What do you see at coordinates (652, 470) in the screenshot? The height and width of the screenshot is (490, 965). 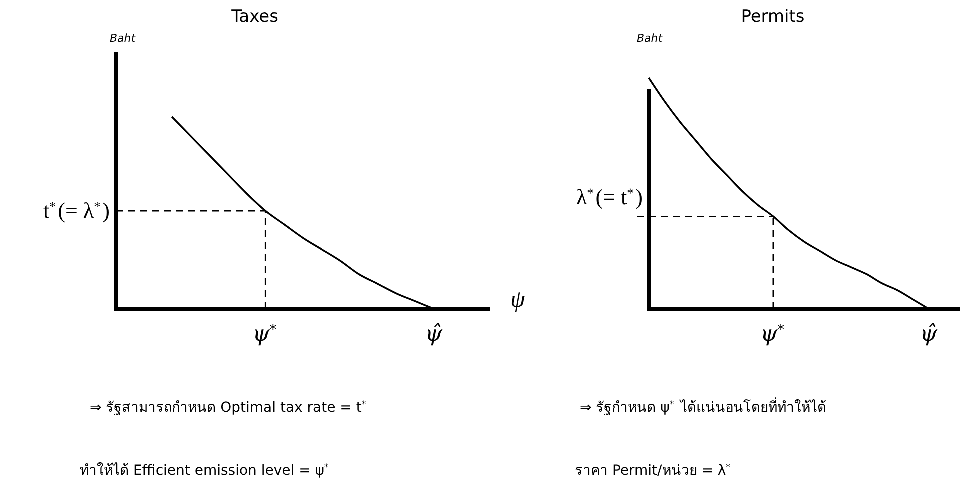 I see `text: ราคา Permit/หน่วย = λ$^{*}$` at bounding box center [652, 470].